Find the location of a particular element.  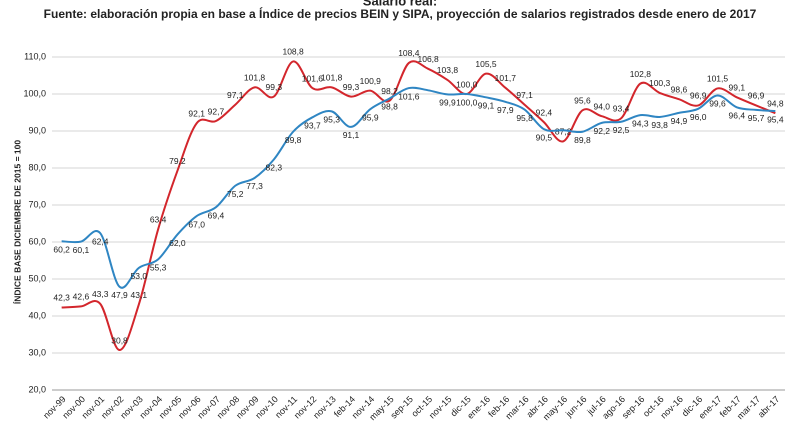

data-label: 62,0 is located at coordinates (177, 243).